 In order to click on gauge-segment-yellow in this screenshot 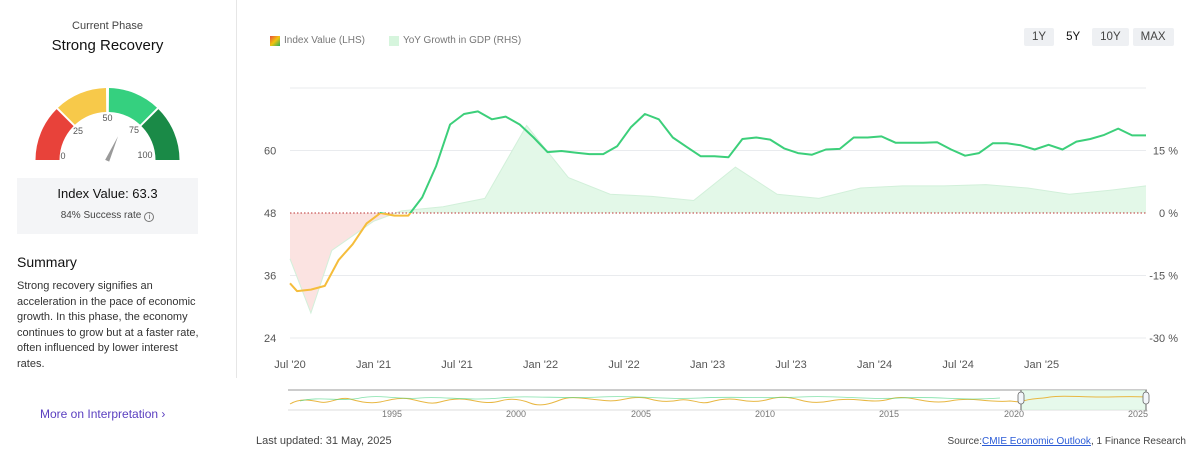, I will do `click(82, 106)`.